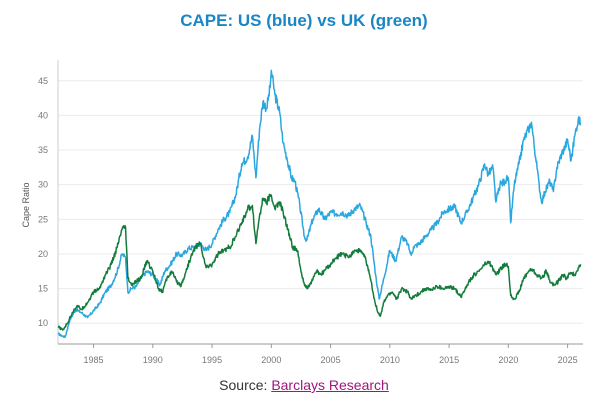 The height and width of the screenshot is (402, 608). Describe the element at coordinates (43, 115) in the screenshot. I see `y-tick-label: 40` at that location.